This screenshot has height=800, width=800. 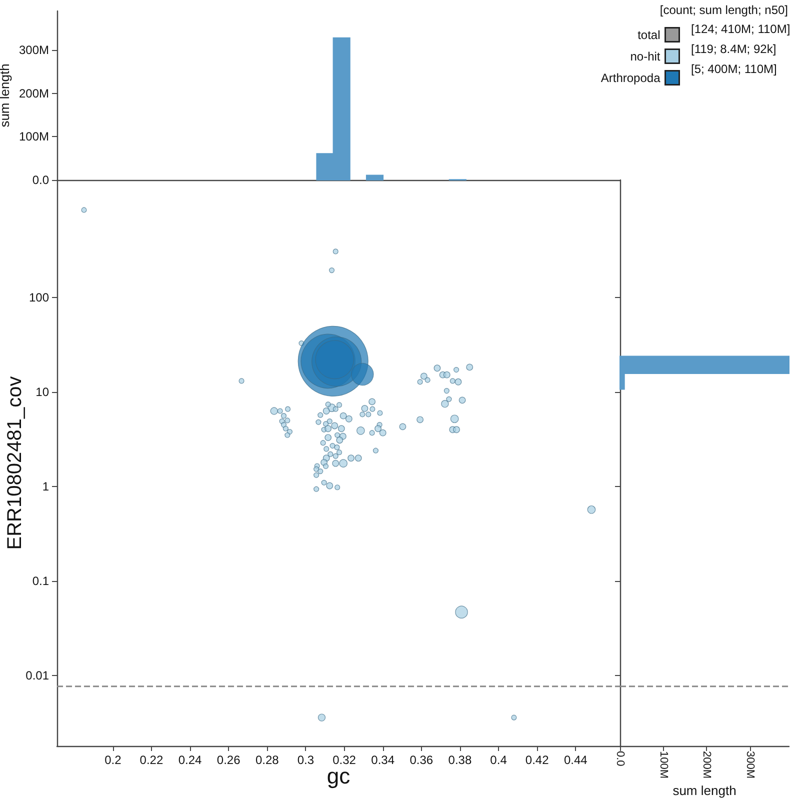 What do you see at coordinates (152, 760) in the screenshot?
I see `x-tick-label: 0.22` at bounding box center [152, 760].